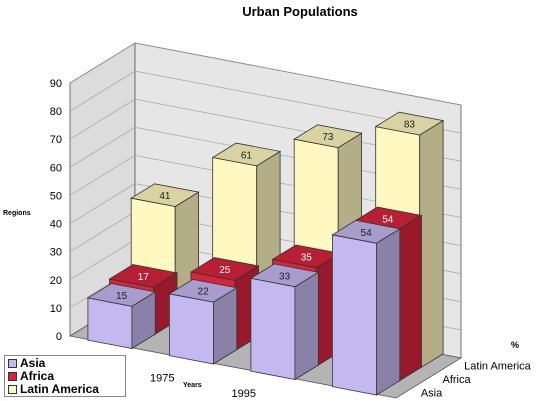  I want to click on bar: 22, so click(203, 321).